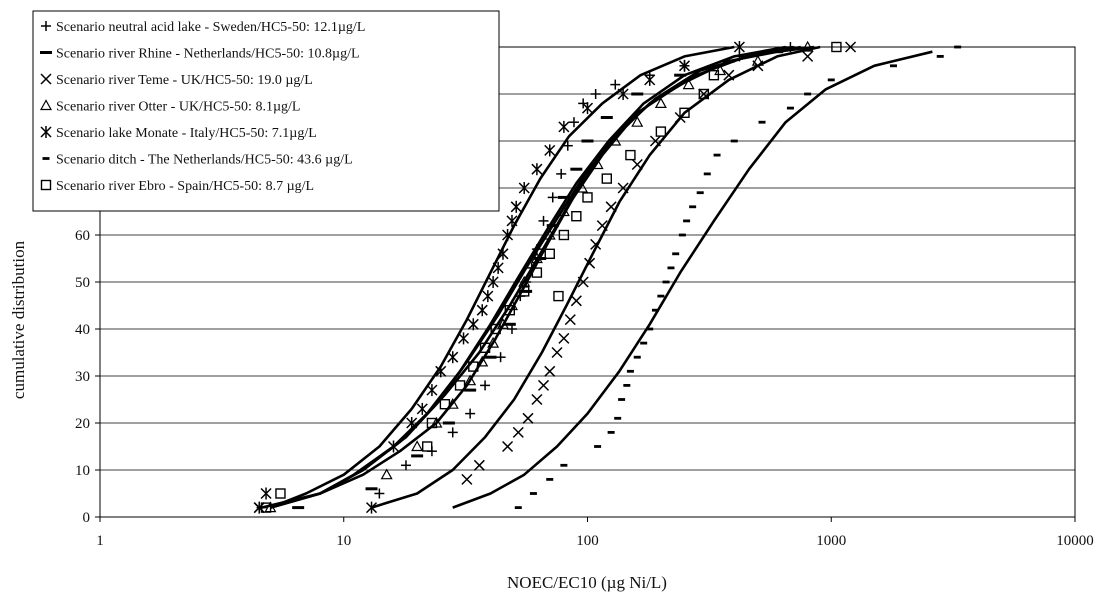 The width and height of the screenshot is (1105, 594). Describe the element at coordinates (82, 377) in the screenshot. I see `y-tick-label: 30` at that location.